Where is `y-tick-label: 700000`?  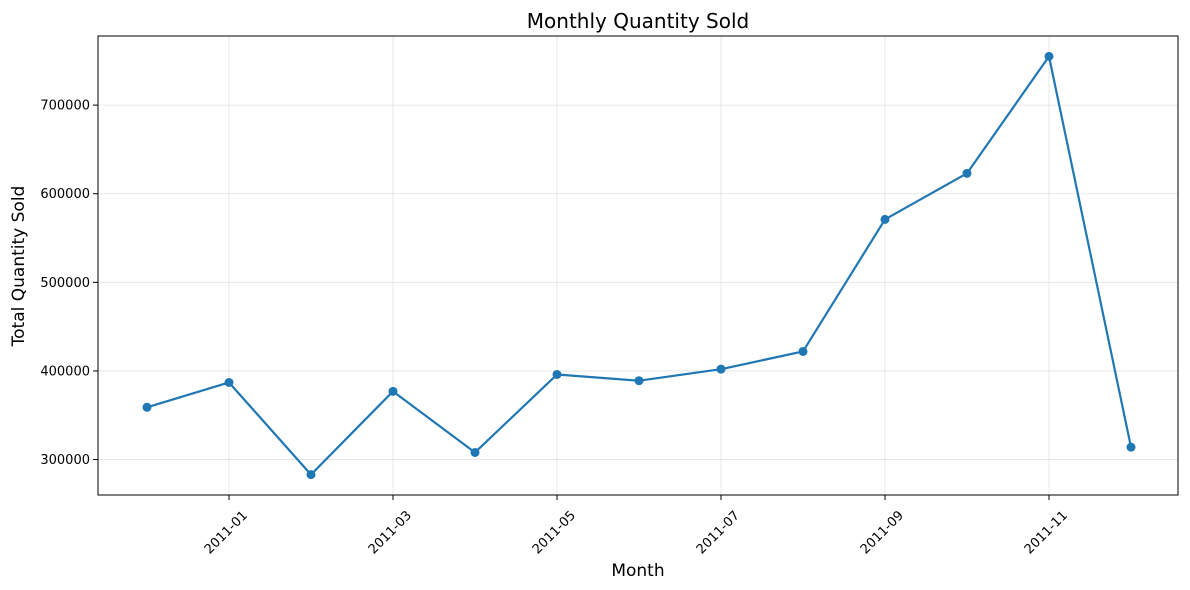 y-tick-label: 700000 is located at coordinates (65, 106).